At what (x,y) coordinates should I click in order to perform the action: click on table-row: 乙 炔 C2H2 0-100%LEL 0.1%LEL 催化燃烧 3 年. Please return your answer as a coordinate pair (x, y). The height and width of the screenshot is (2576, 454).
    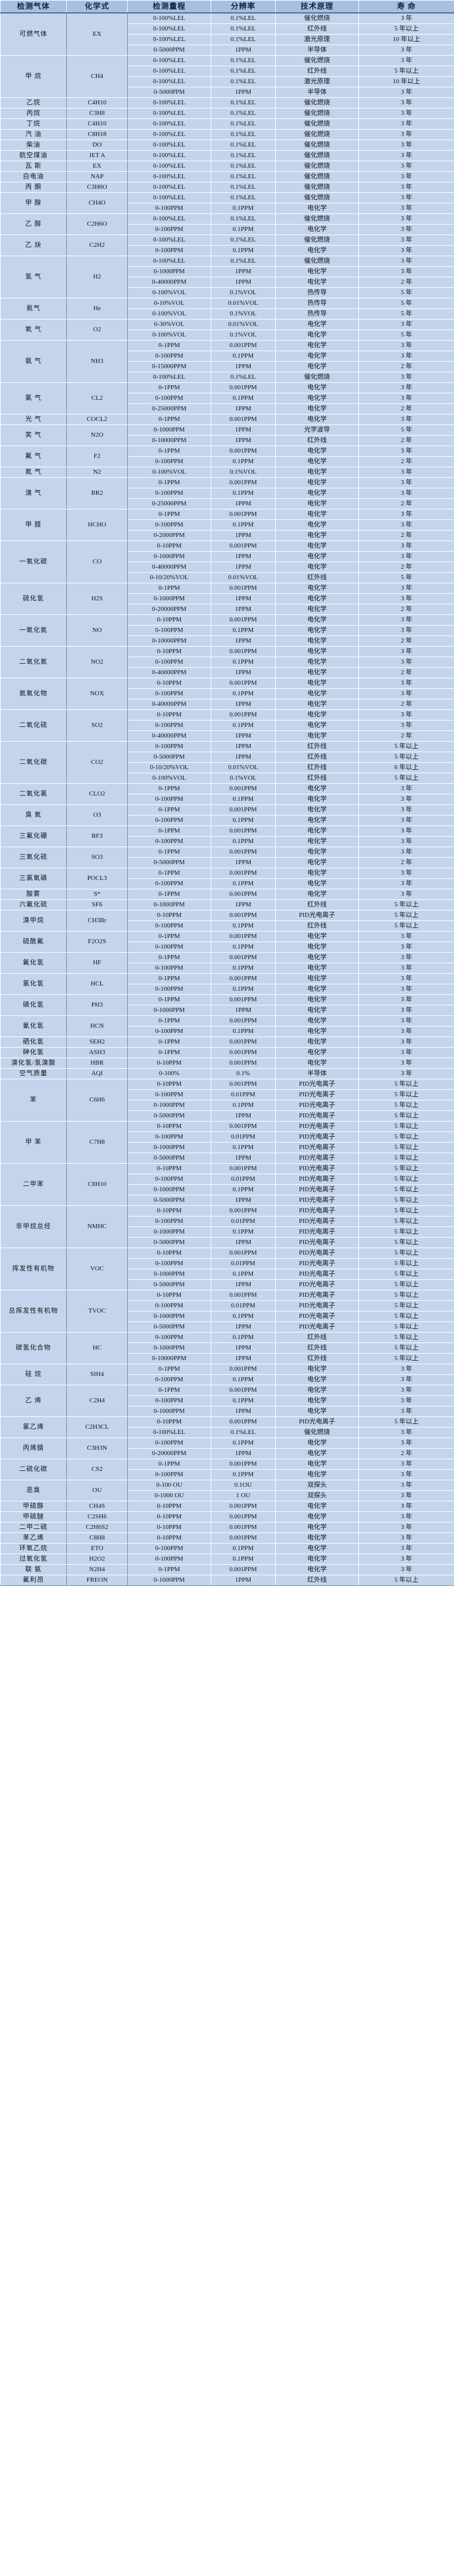
    Looking at the image, I should click on (227, 246).